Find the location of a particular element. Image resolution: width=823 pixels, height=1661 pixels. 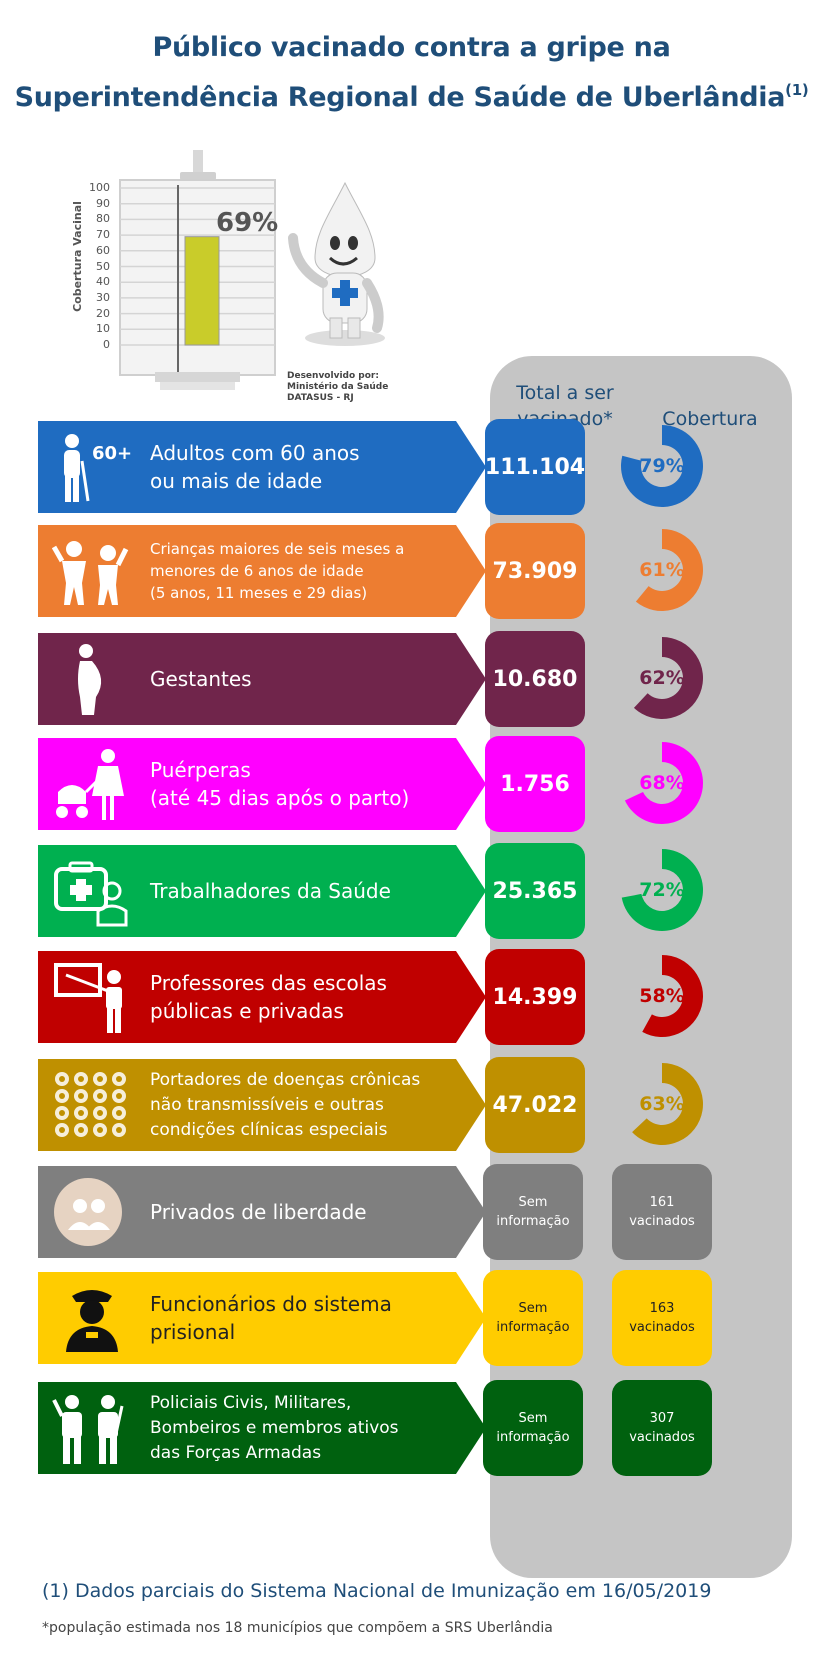

elderly-60-icon: 60+ is located at coordinates (92, 467).